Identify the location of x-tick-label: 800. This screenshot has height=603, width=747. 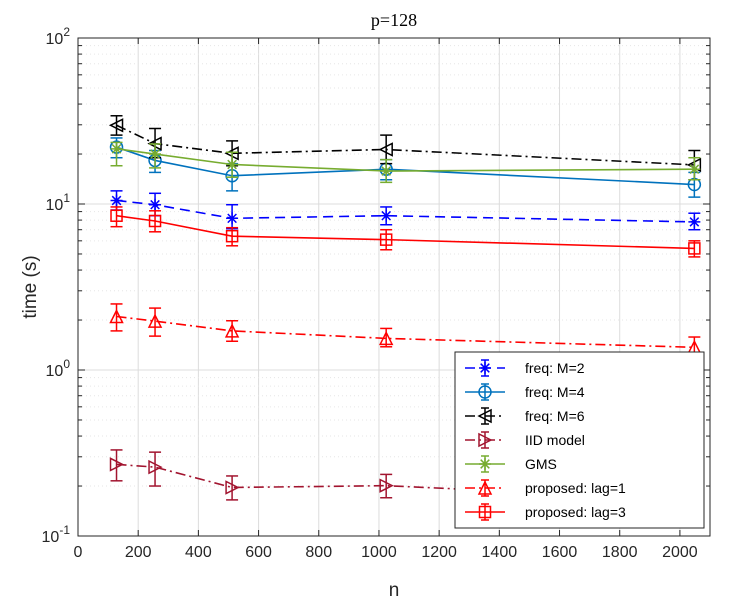
(318, 552).